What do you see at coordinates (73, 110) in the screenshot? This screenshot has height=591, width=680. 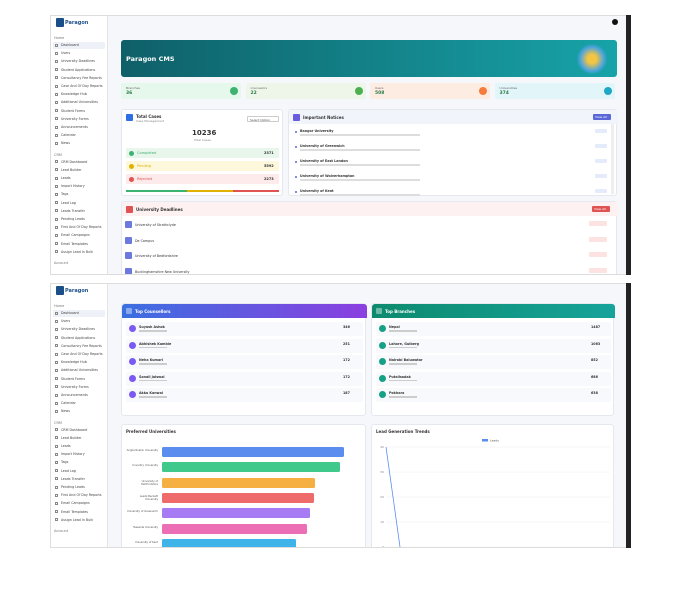 I see `menu-text: Student Forms` at bounding box center [73, 110].